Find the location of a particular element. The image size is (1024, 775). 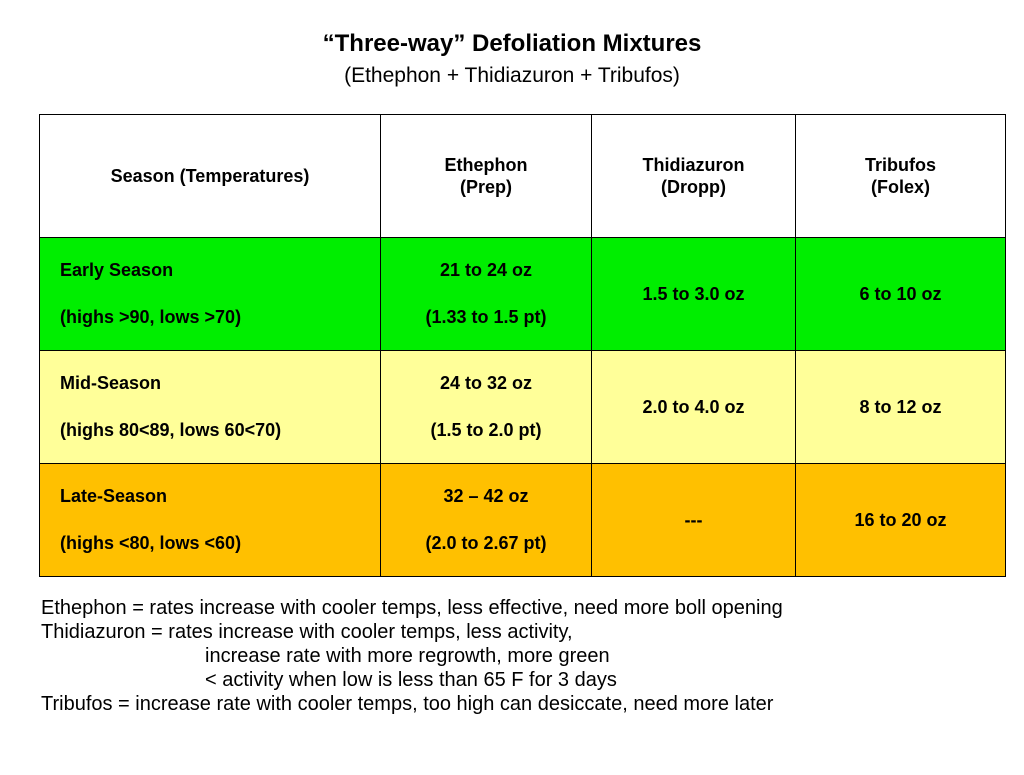

header-thidiazuron-label: Thidiazuron is located at coordinates (693, 165).